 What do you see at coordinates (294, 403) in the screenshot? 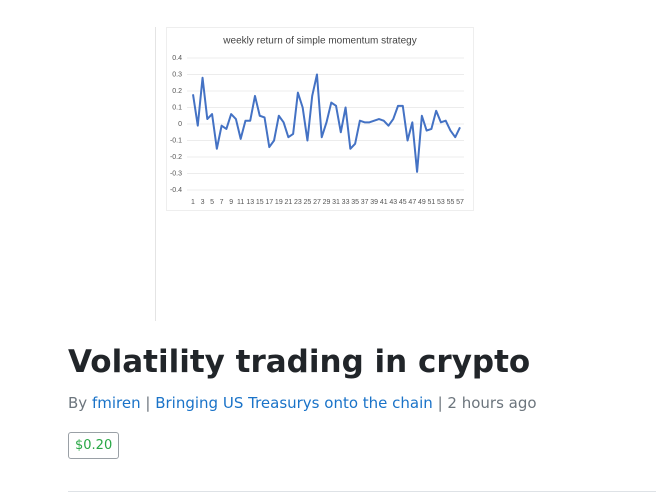
I see `publication-link: Bringing US Treasurys onto the chain` at bounding box center [294, 403].